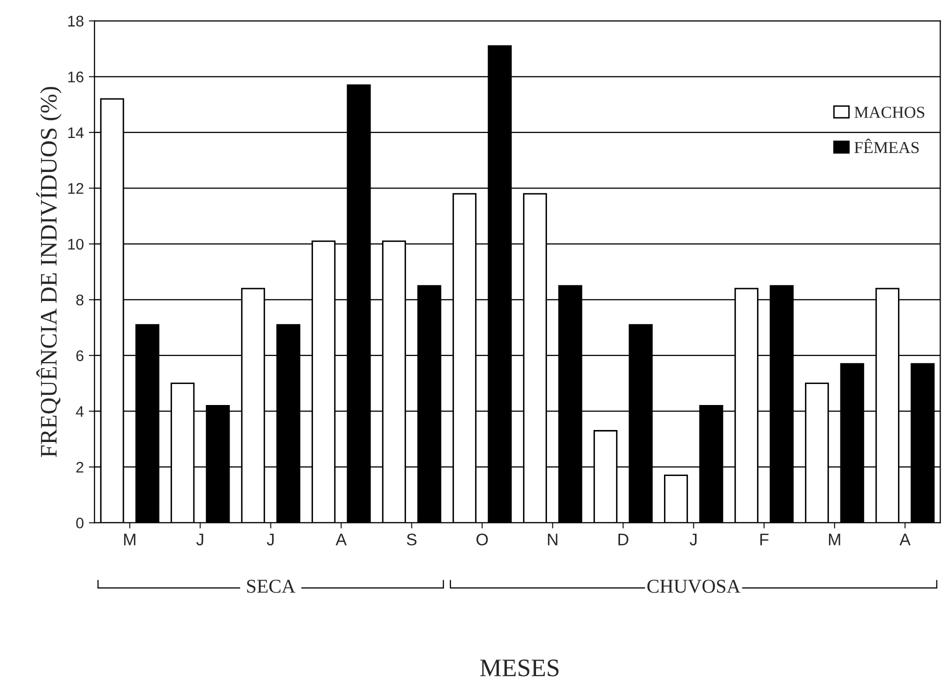 Image resolution: width=945 pixels, height=697 pixels. Describe the element at coordinates (693, 586) in the screenshot. I see `text: CHUVOSA` at that location.